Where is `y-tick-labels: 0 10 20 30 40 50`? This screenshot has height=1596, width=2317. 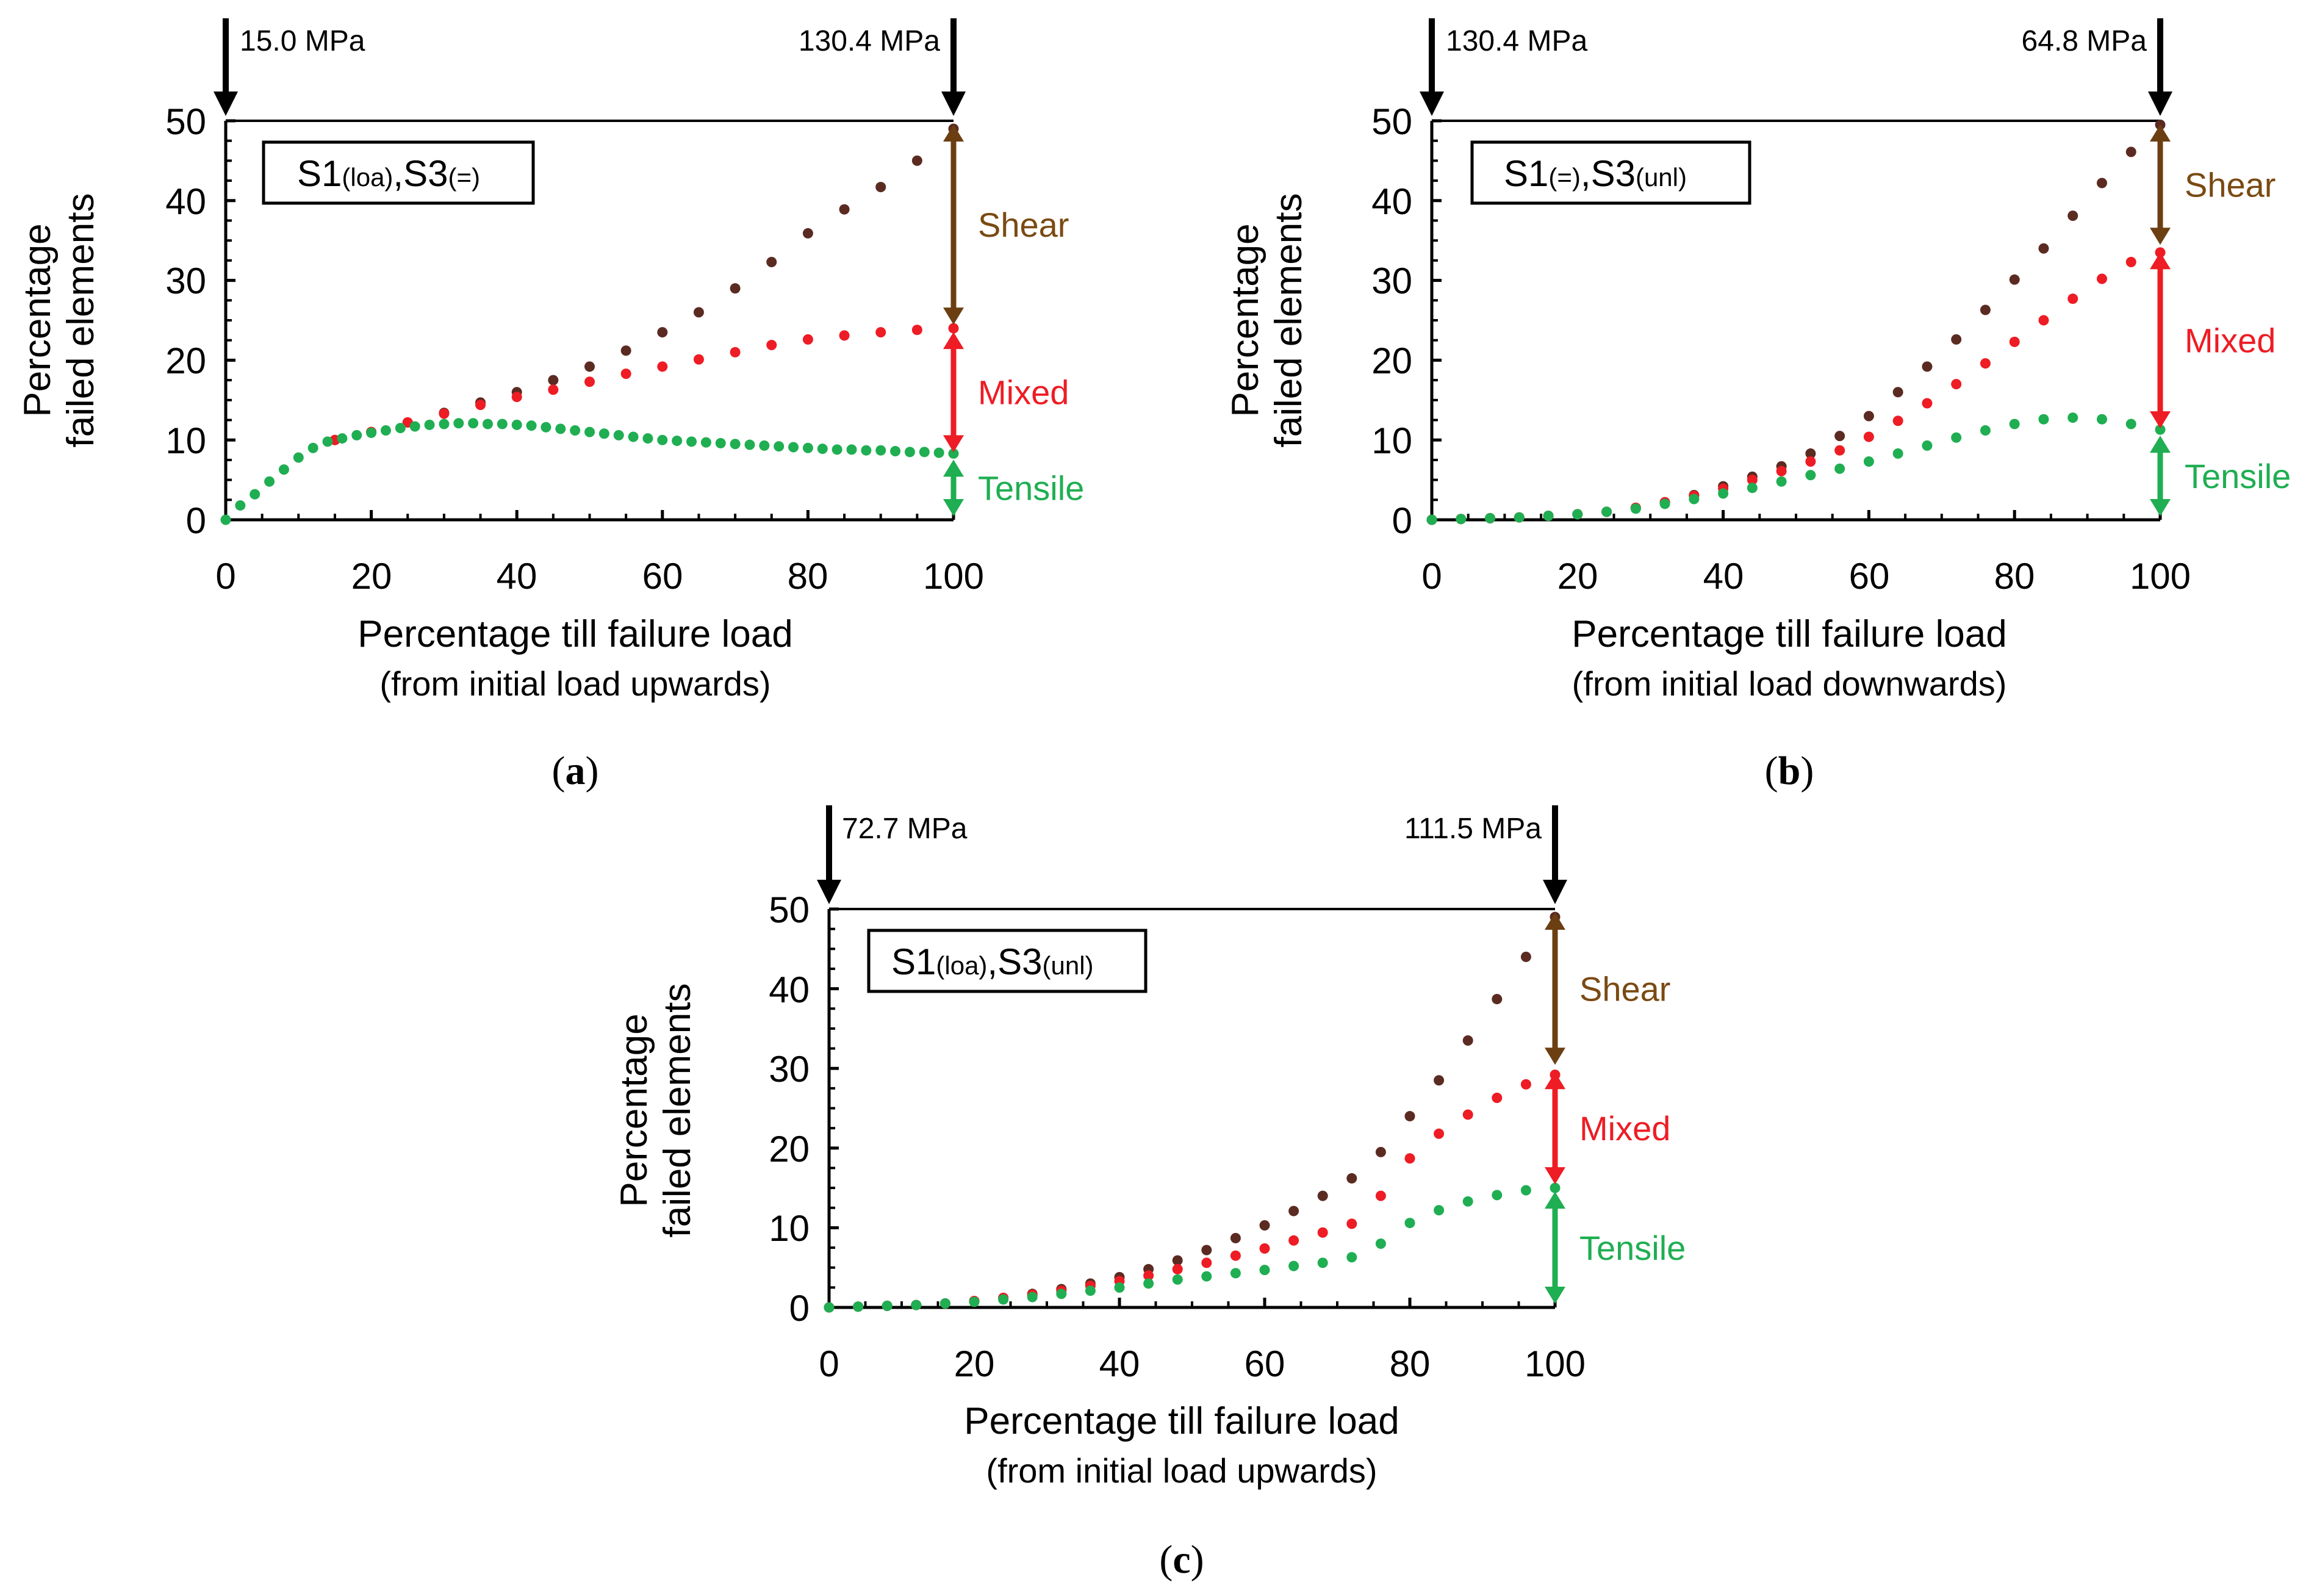
y-tick-labels: 0 10 20 30 40 50 is located at coordinates (789, 1109).